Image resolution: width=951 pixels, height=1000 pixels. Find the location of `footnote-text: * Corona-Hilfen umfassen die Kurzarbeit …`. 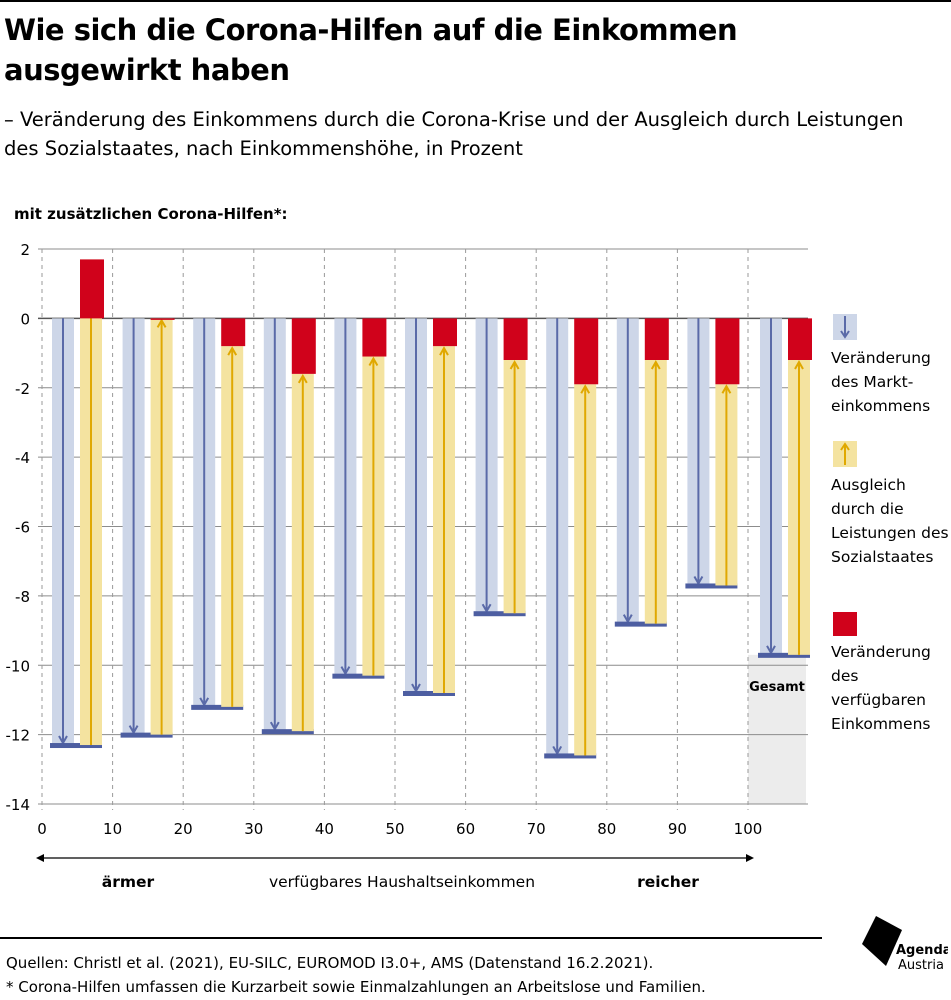

footnote-text: * Corona-Hilfen umfassen die Kurzarbeit … is located at coordinates (356, 987).